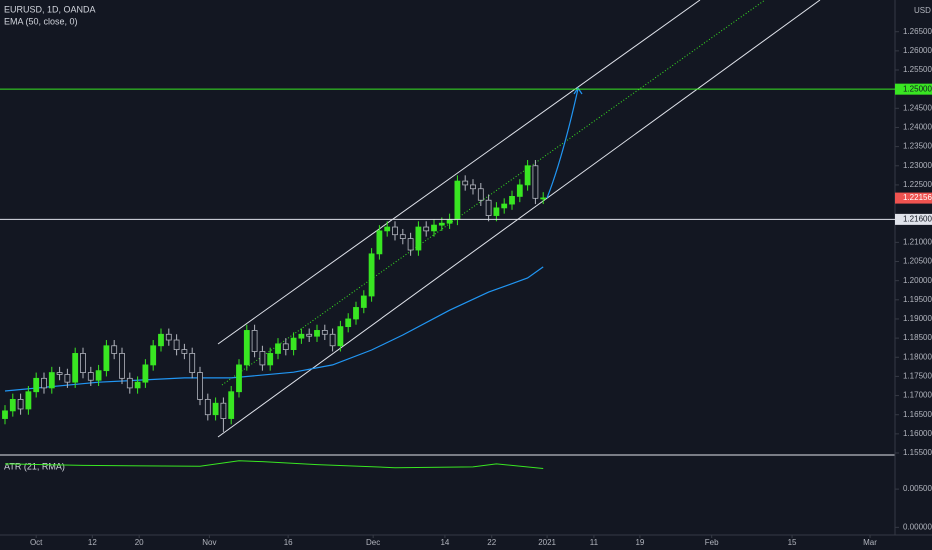 This screenshot has width=932, height=550. What do you see at coordinates (792, 542) in the screenshot?
I see `x-tick-label: 15` at bounding box center [792, 542].